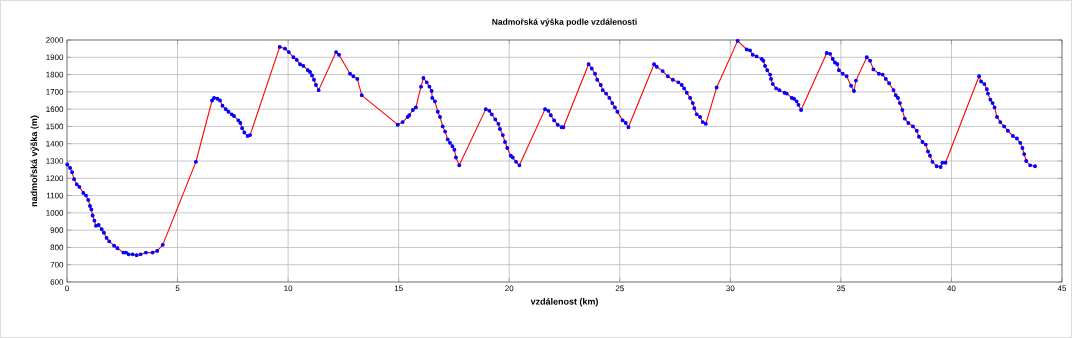 This screenshot has width=1072, height=338. Describe the element at coordinates (564, 302) in the screenshot. I see `x-axis-title: vzdálenost (km)` at that location.